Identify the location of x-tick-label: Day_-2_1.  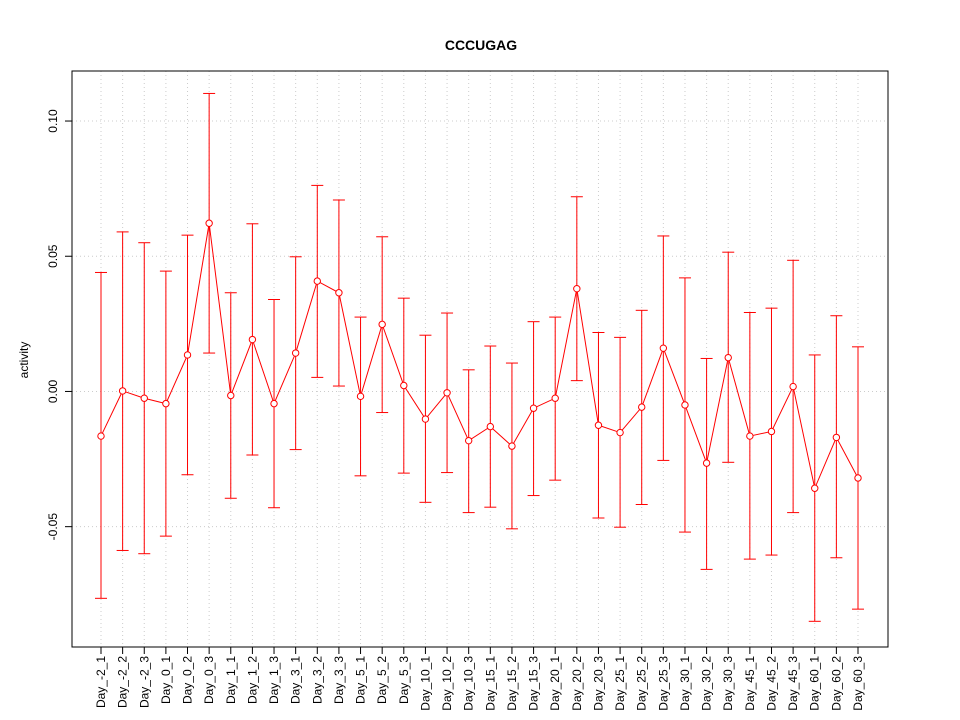
(101, 682).